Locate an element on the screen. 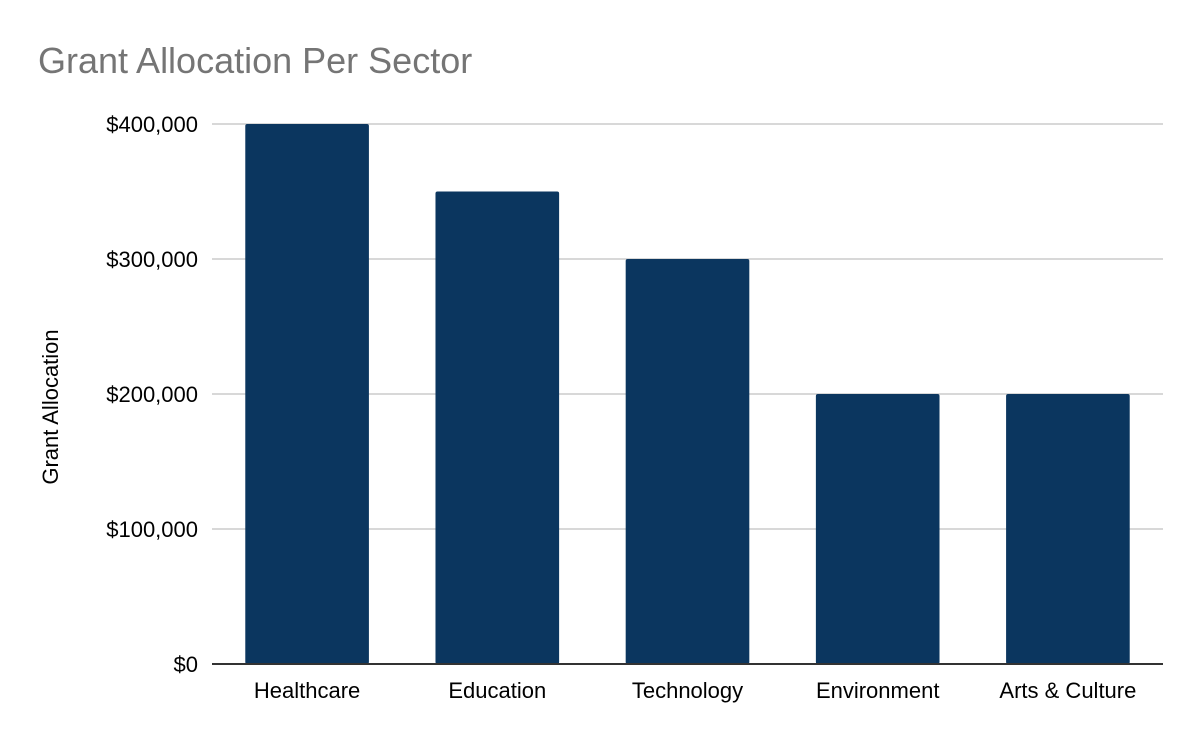 The width and height of the screenshot is (1200, 742). y-tick-label: $400,000 is located at coordinates (152, 124).